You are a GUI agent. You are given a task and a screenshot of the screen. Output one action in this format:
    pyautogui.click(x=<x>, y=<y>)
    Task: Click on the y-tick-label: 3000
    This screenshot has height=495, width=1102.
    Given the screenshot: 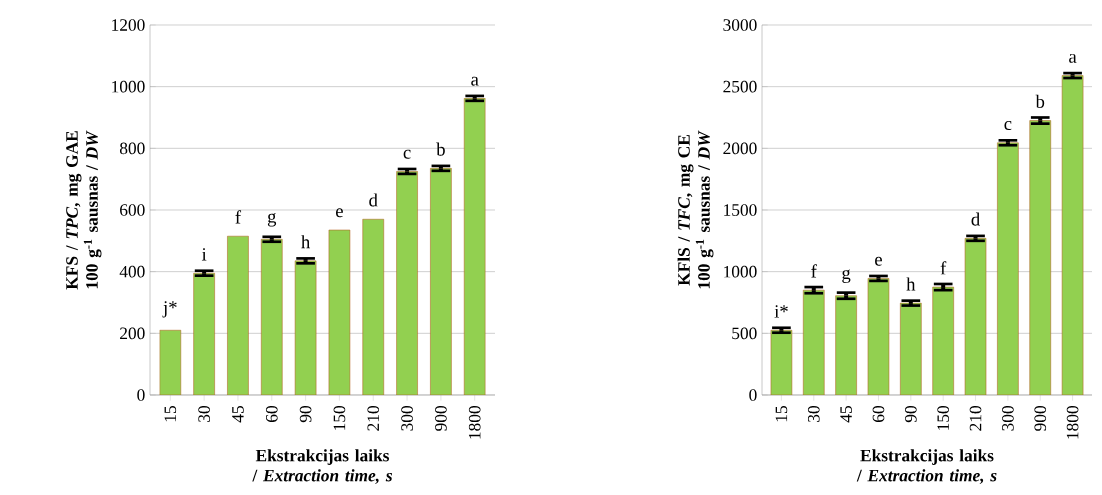 What is the action you would take?
    pyautogui.click(x=740, y=25)
    